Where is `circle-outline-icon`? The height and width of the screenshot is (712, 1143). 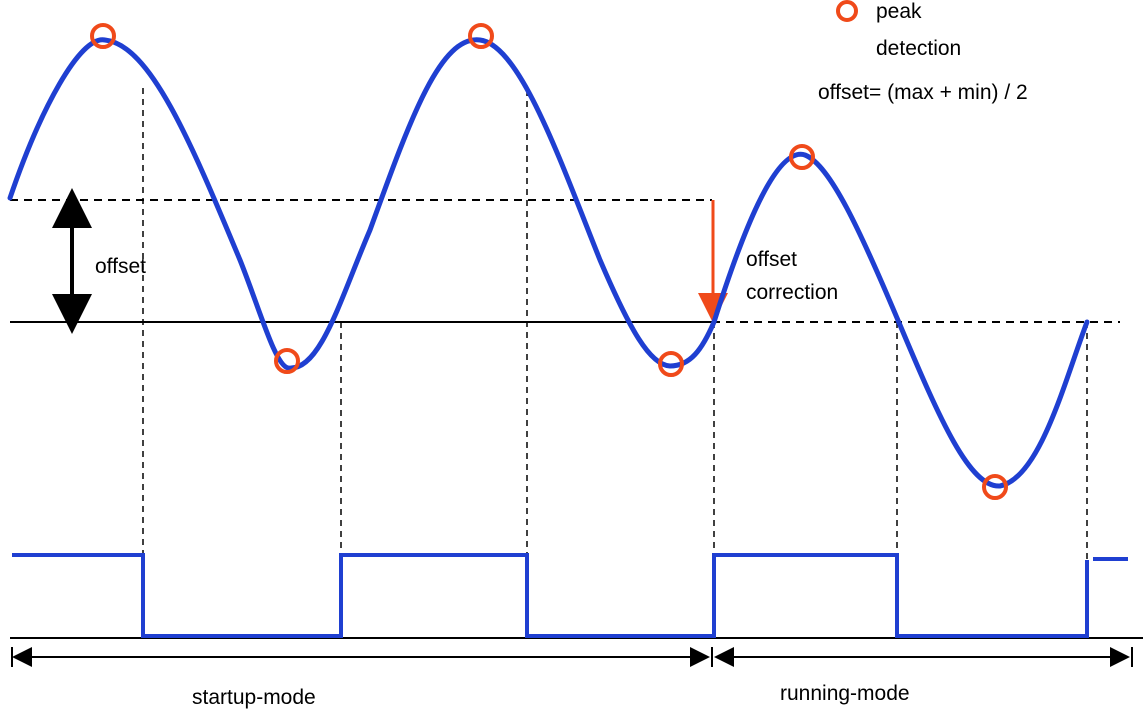
circle-outline-icon is located at coordinates (847, 11).